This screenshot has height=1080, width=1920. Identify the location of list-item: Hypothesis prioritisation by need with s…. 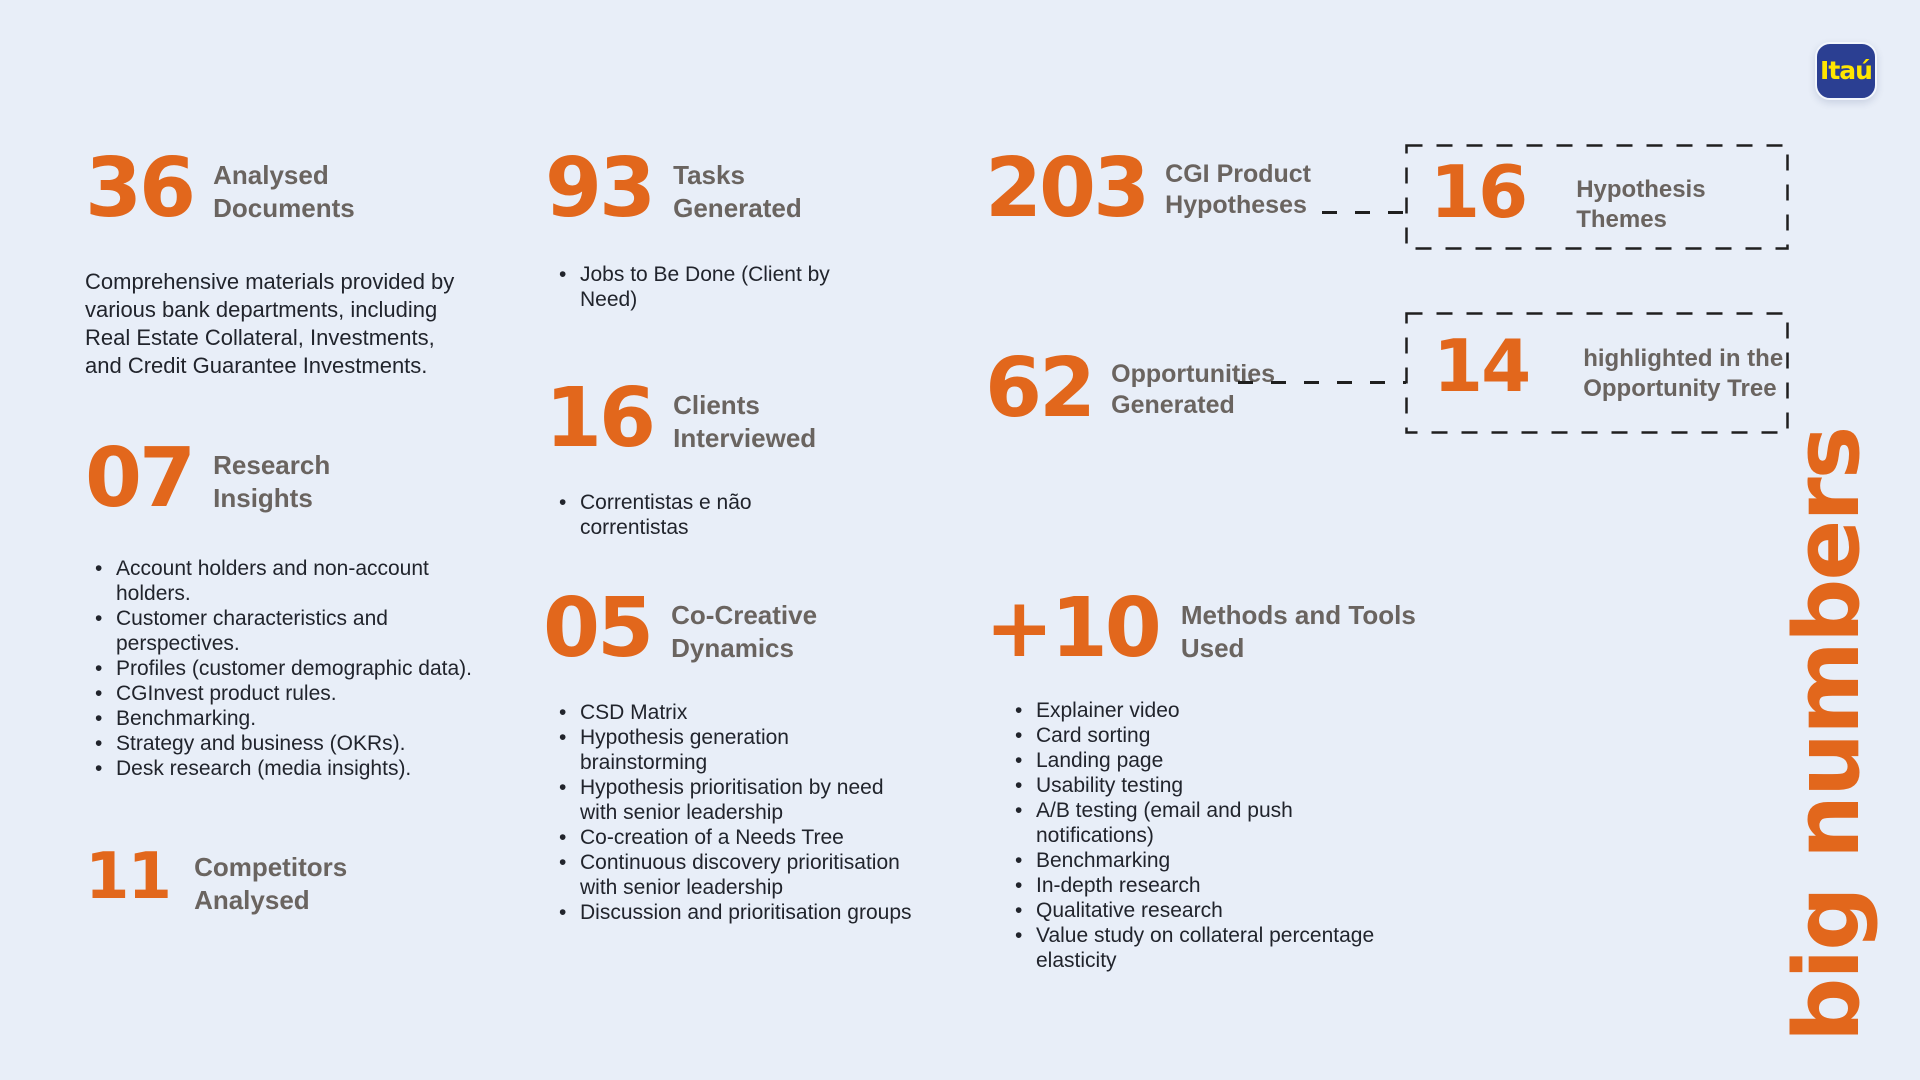
(767, 800).